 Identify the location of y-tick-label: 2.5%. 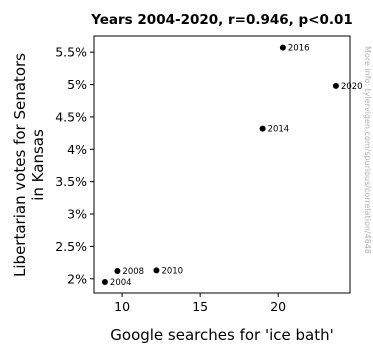
(71, 246).